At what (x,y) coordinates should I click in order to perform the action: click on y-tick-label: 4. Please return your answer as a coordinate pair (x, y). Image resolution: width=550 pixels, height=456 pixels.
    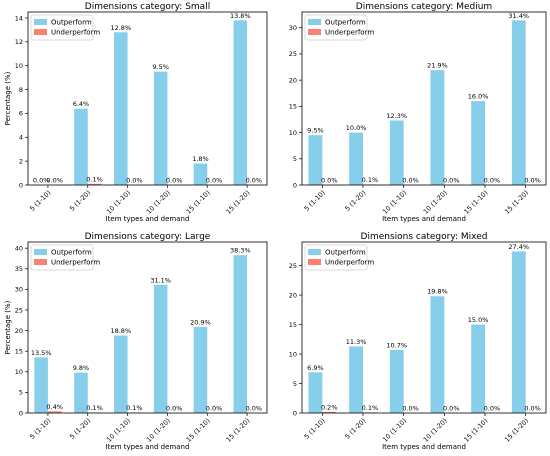
    Looking at the image, I should click on (21, 138).